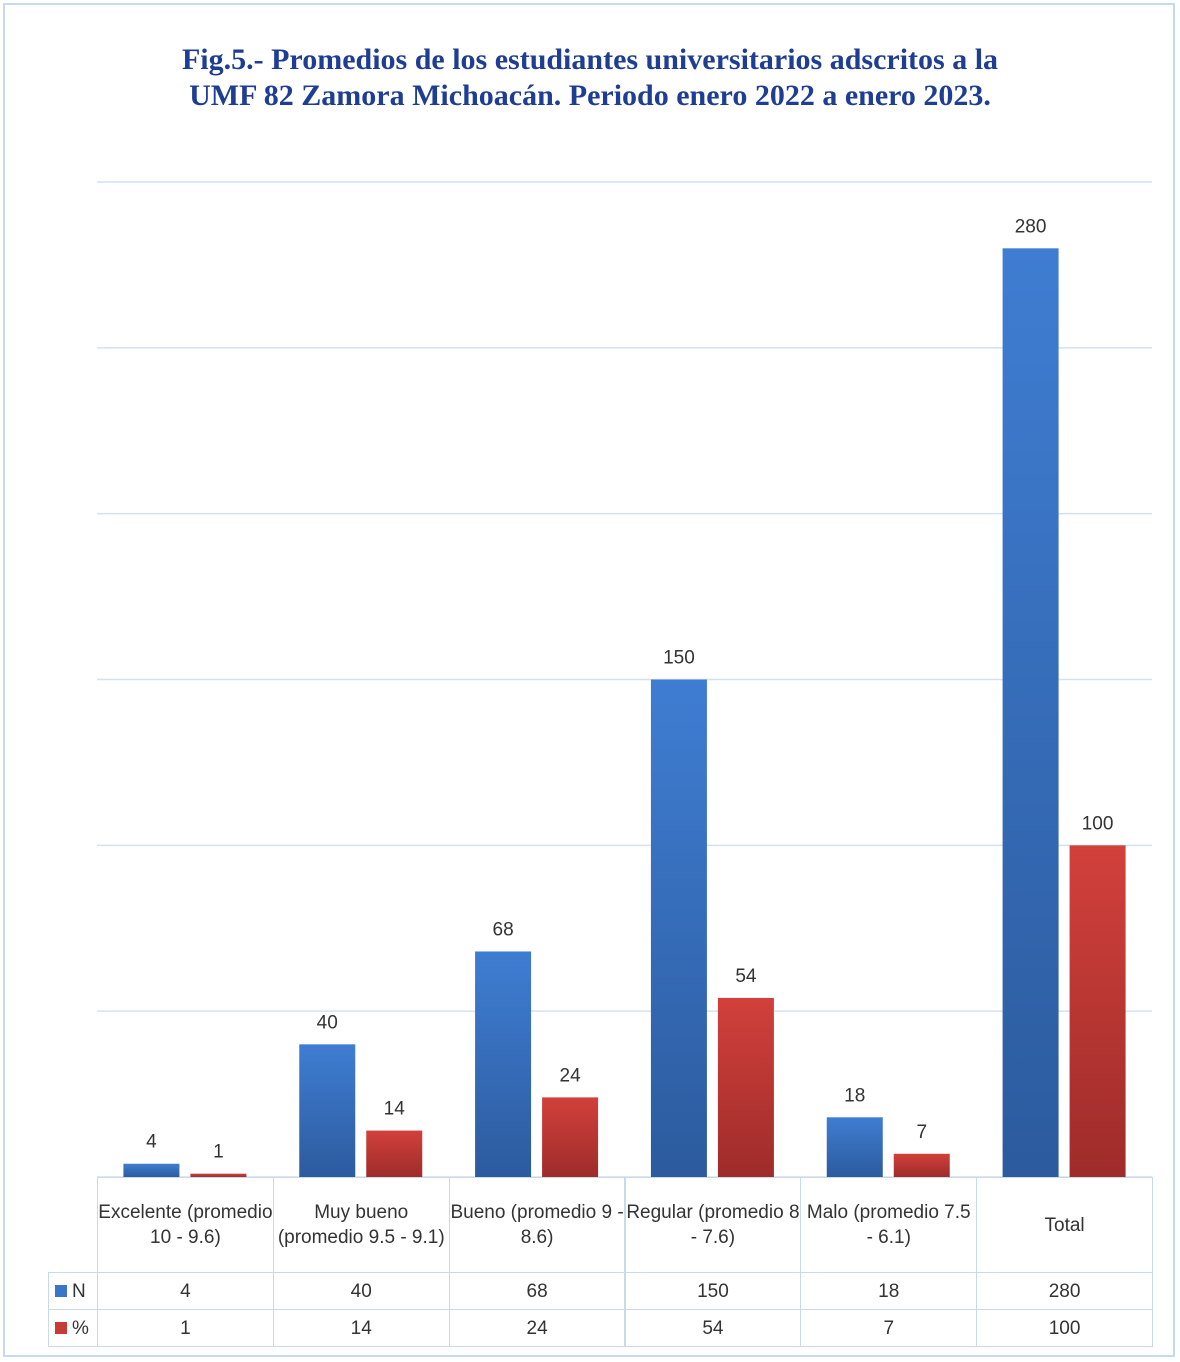 The height and width of the screenshot is (1362, 1180). Describe the element at coordinates (1031, 226) in the screenshot. I see `data-label-n-5: 280` at that location.